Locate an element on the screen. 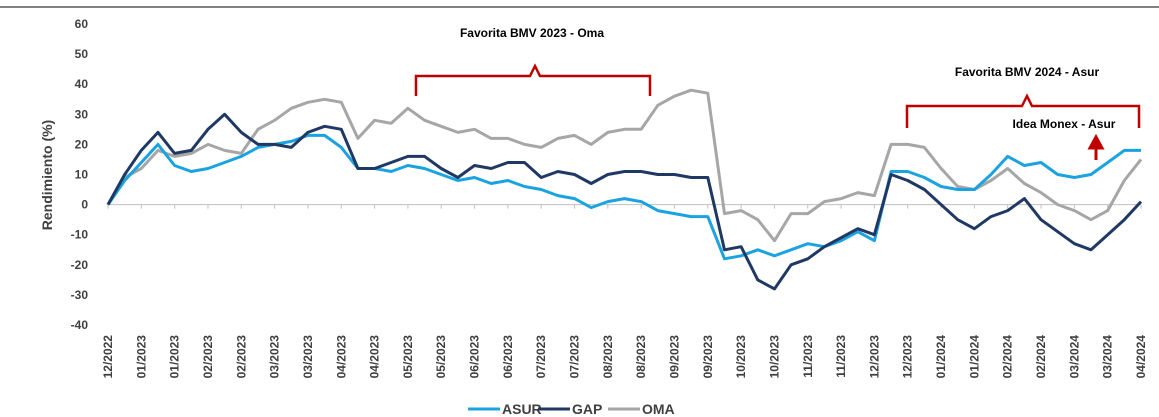 This screenshot has height=417, width=1159. legend-label: ASUR is located at coordinates (522, 409).